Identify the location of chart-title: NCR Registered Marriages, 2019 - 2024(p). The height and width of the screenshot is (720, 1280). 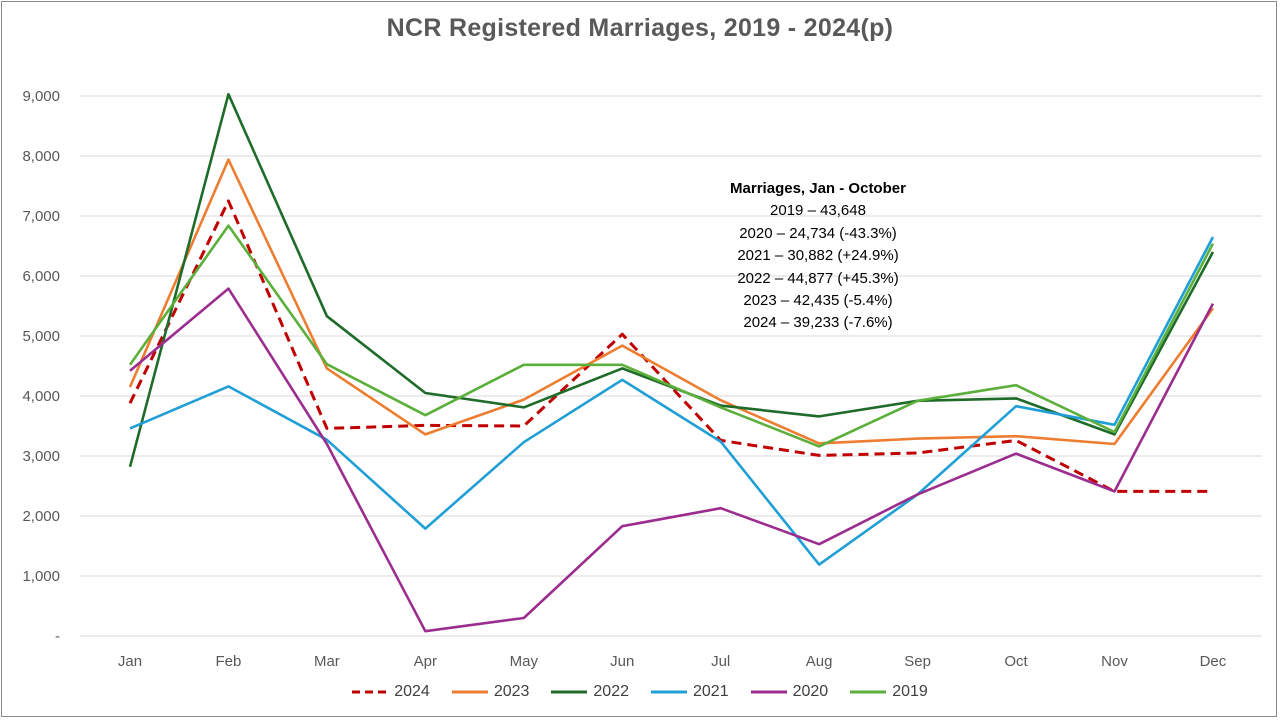
(640, 28).